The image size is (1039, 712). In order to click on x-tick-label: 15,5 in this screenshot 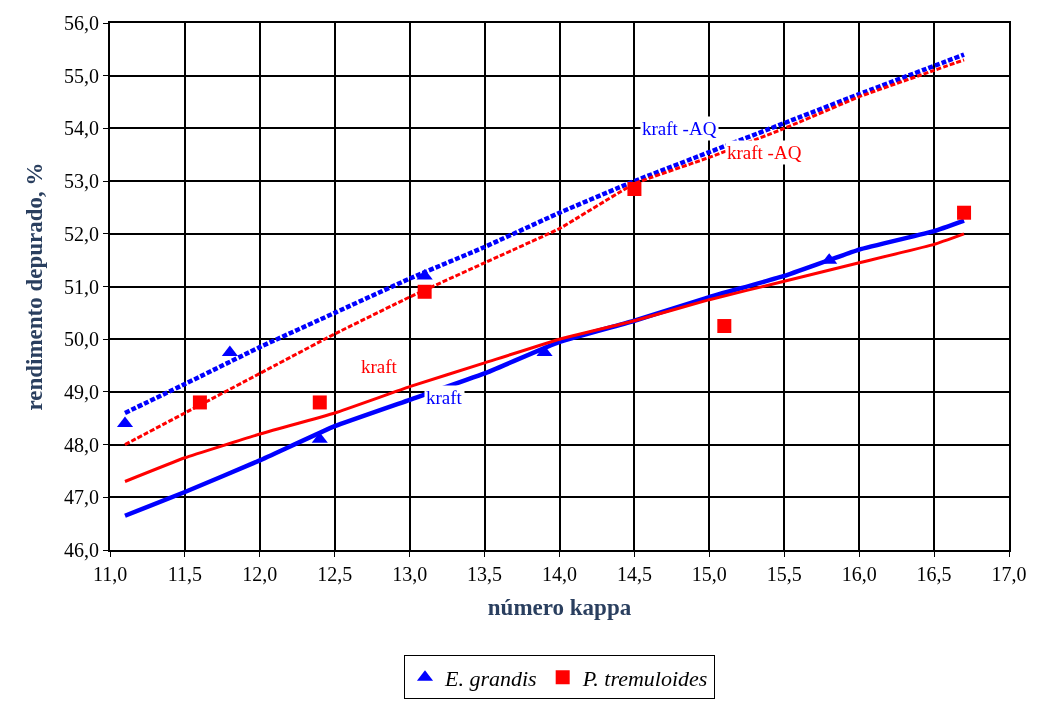, I will do `click(784, 574)`.